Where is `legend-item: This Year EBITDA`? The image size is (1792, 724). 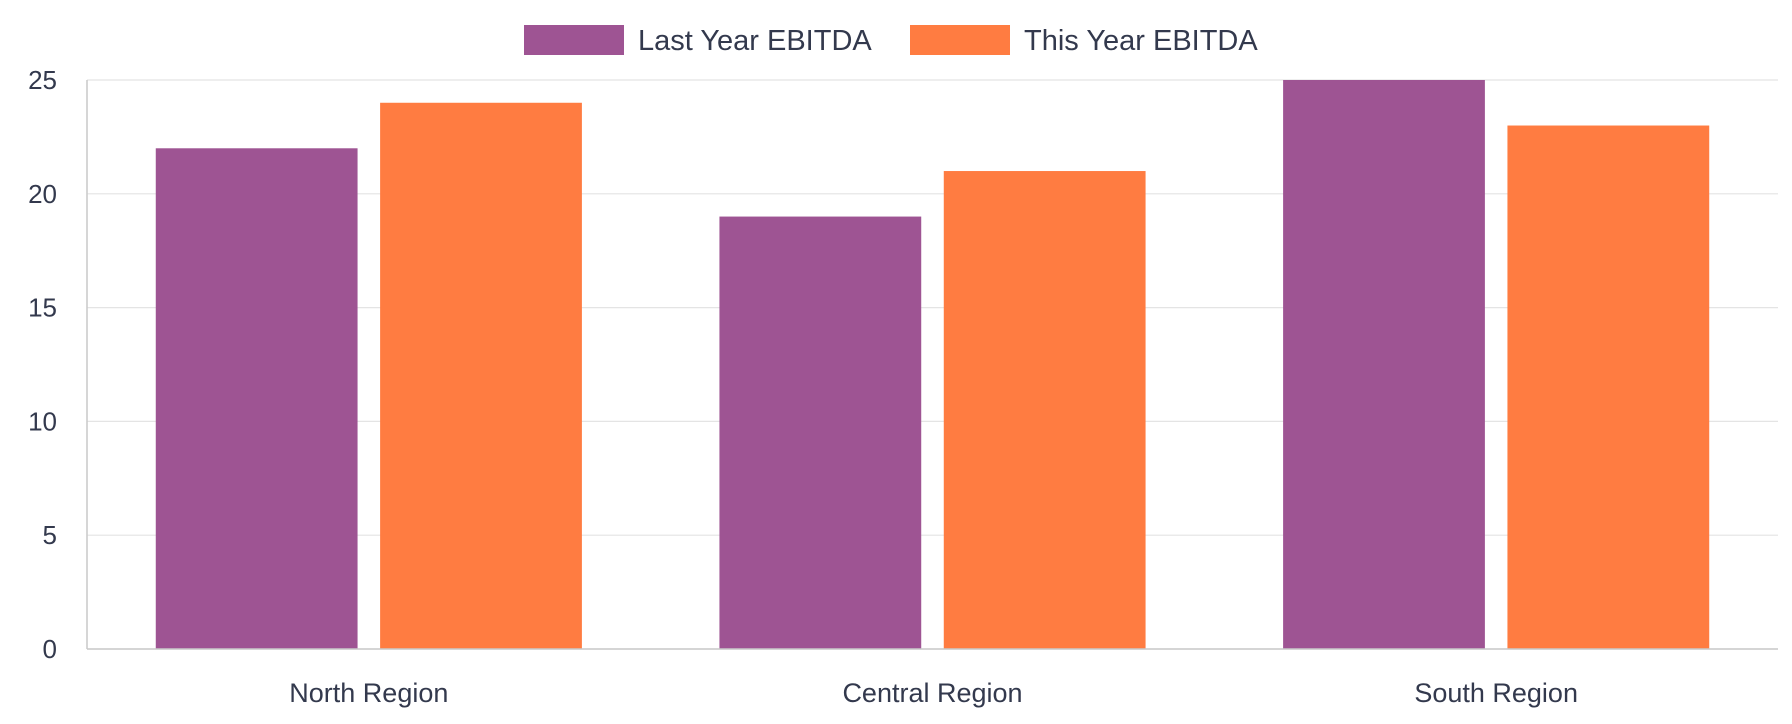
legend-item: This Year EBITDA is located at coordinates (1084, 41).